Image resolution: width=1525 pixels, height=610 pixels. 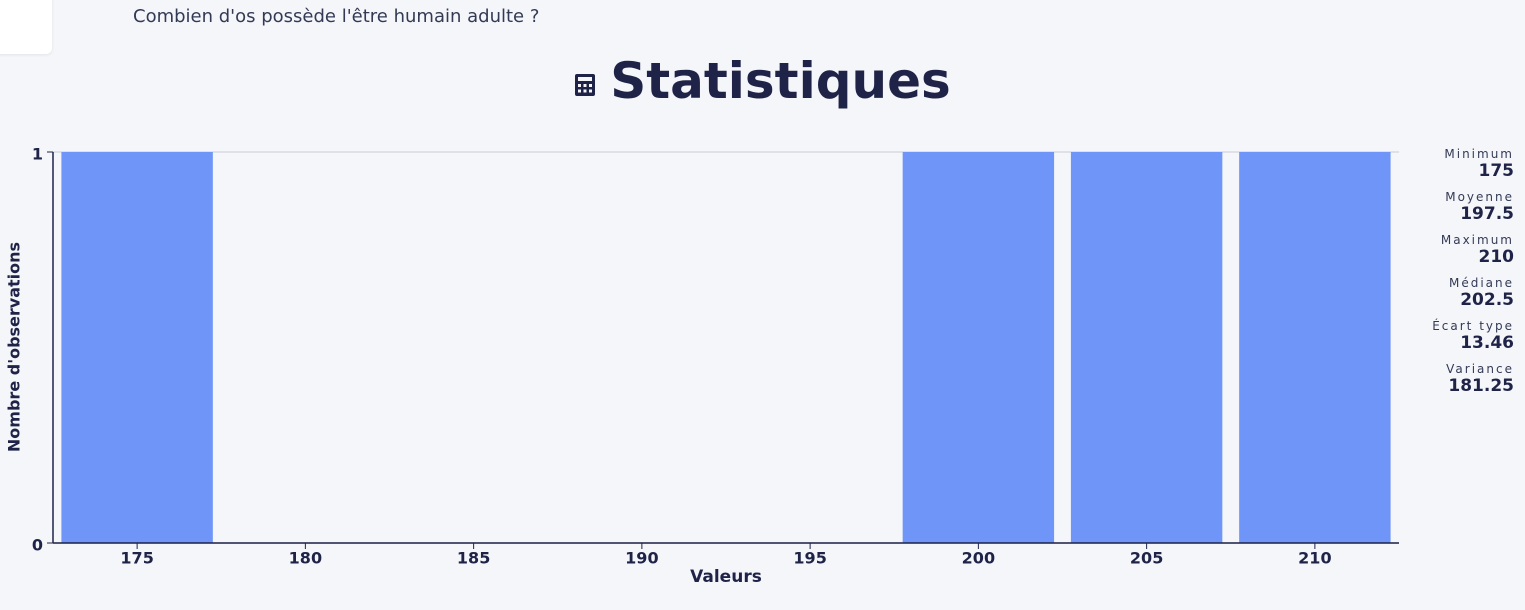 What do you see at coordinates (809, 558) in the screenshot?
I see `x-tick-label: 195` at bounding box center [809, 558].